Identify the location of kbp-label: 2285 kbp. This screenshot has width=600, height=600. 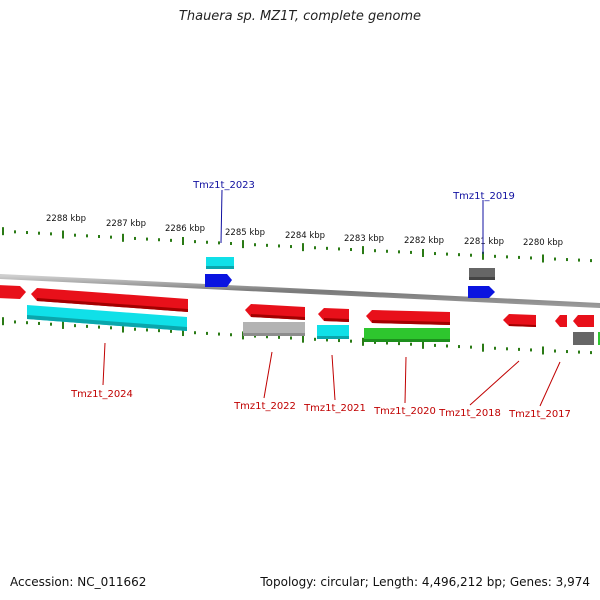
(245, 233).